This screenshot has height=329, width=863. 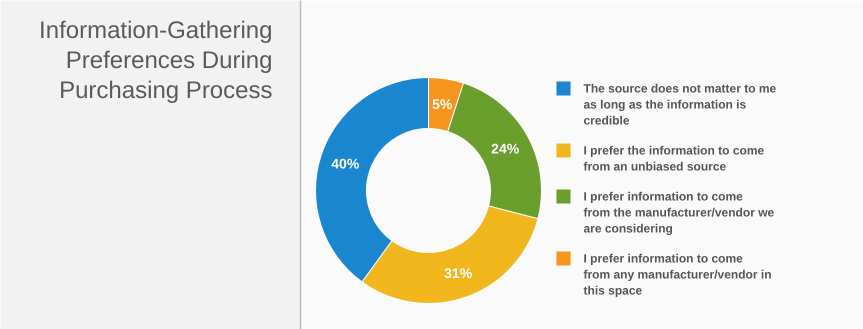 What do you see at coordinates (674, 159) in the screenshot?
I see `legend-label: I prefer the information to come from an unbiased source` at bounding box center [674, 159].